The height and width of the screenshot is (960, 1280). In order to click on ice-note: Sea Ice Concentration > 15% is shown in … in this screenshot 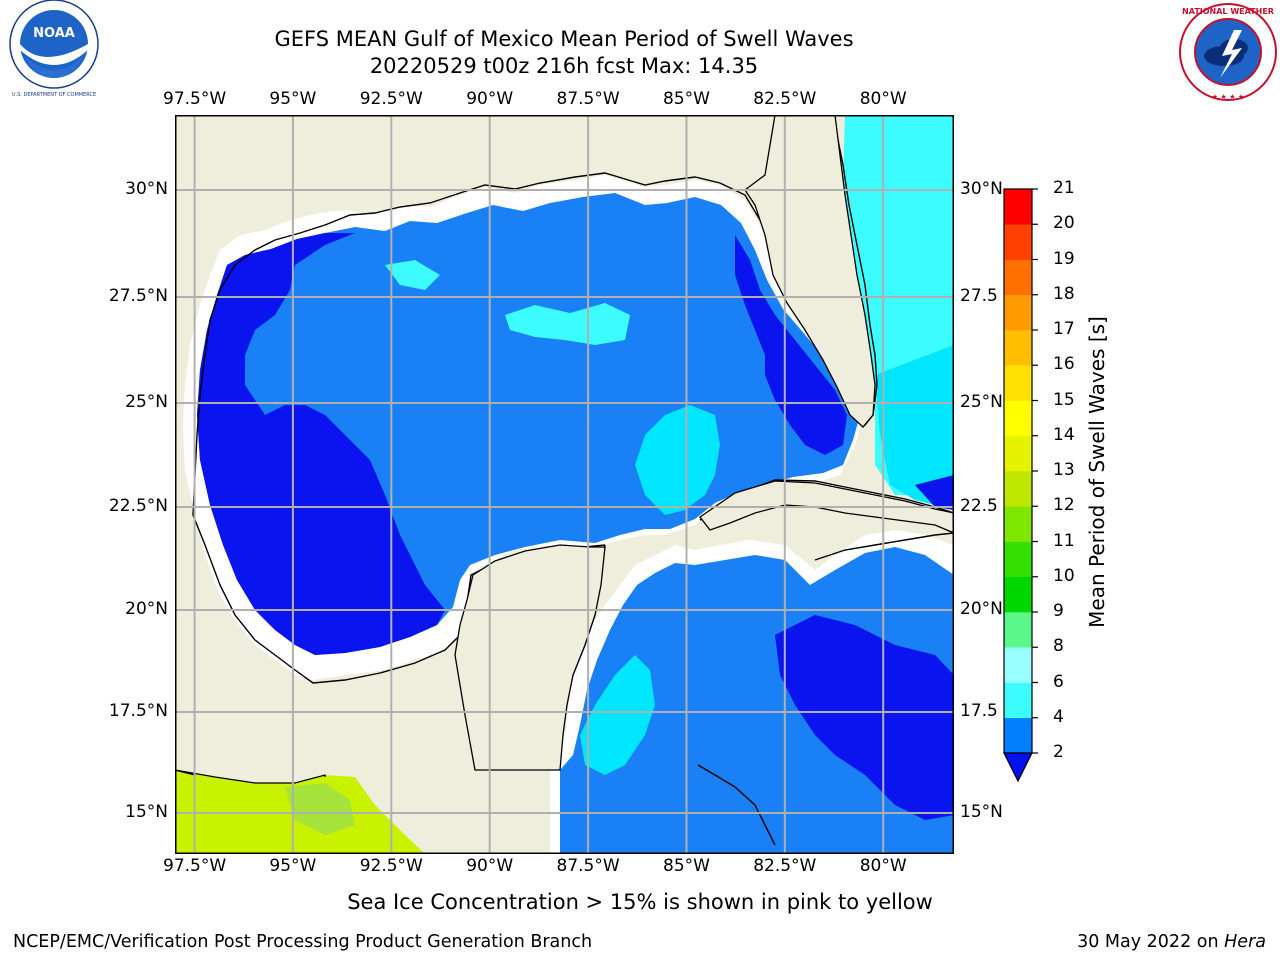, I will do `click(640, 902)`.